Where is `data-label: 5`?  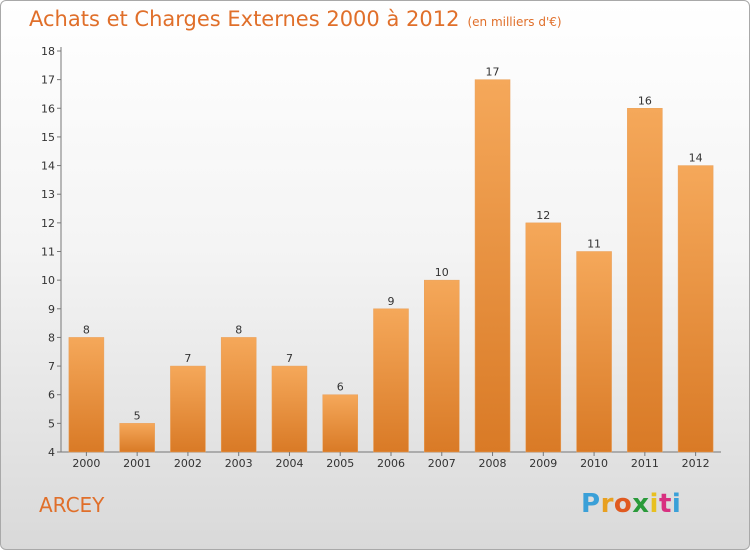 data-label: 5 is located at coordinates (137, 415).